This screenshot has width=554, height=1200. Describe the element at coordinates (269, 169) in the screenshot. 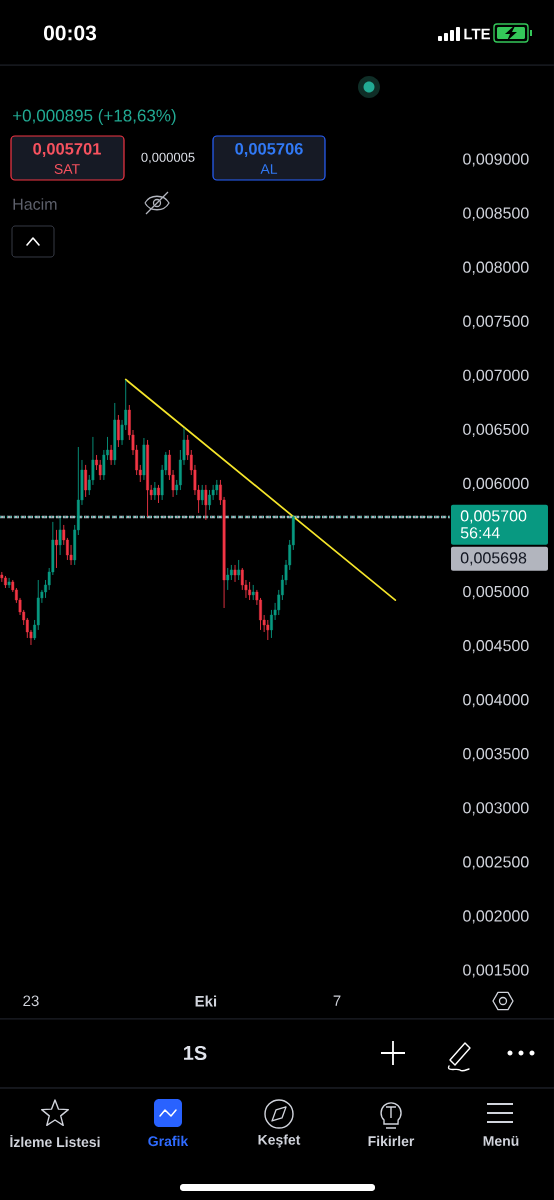

I see `annotation: AL` at that location.